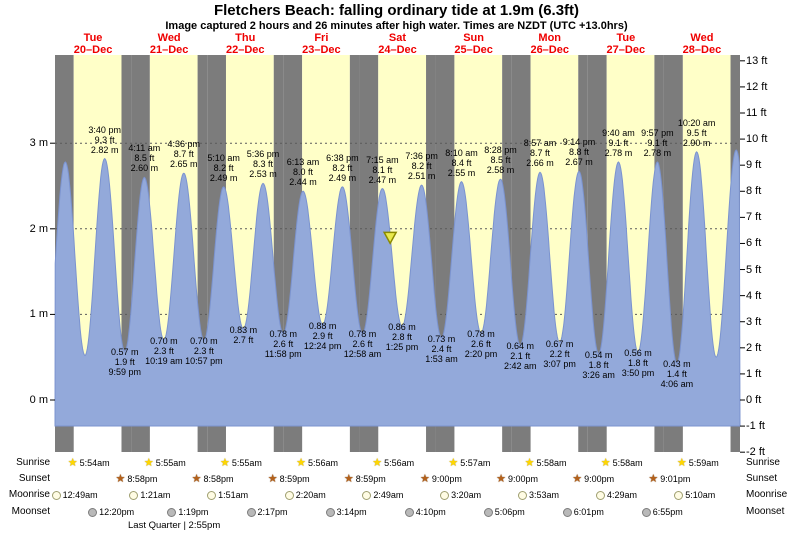 This screenshot has width=793, height=538. I want to click on sunrise-entry: ★ 5:56am, so click(317, 463).